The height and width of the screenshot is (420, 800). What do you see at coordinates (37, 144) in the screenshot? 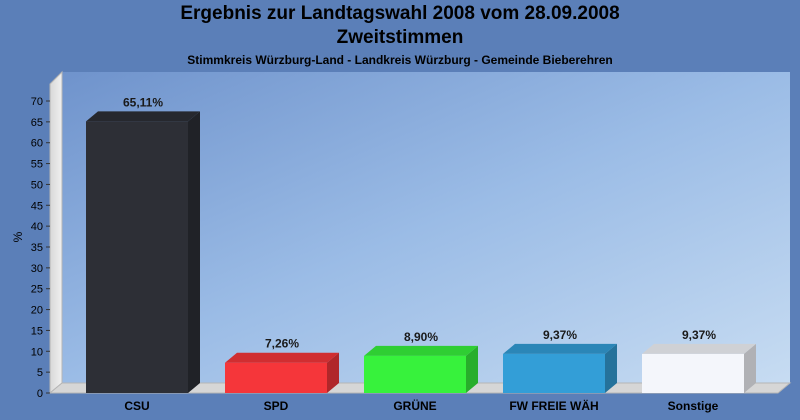
I see `y-tick-label: 60` at bounding box center [37, 144].